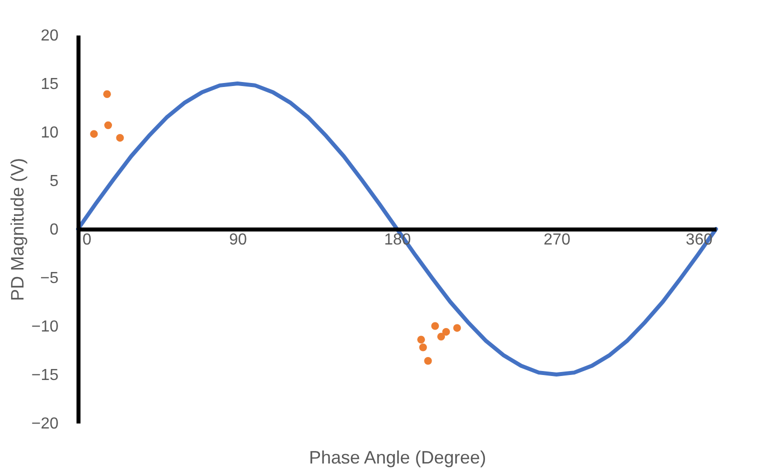  I want to click on x-axis-title: Phase Angle (Degree), so click(397, 458).